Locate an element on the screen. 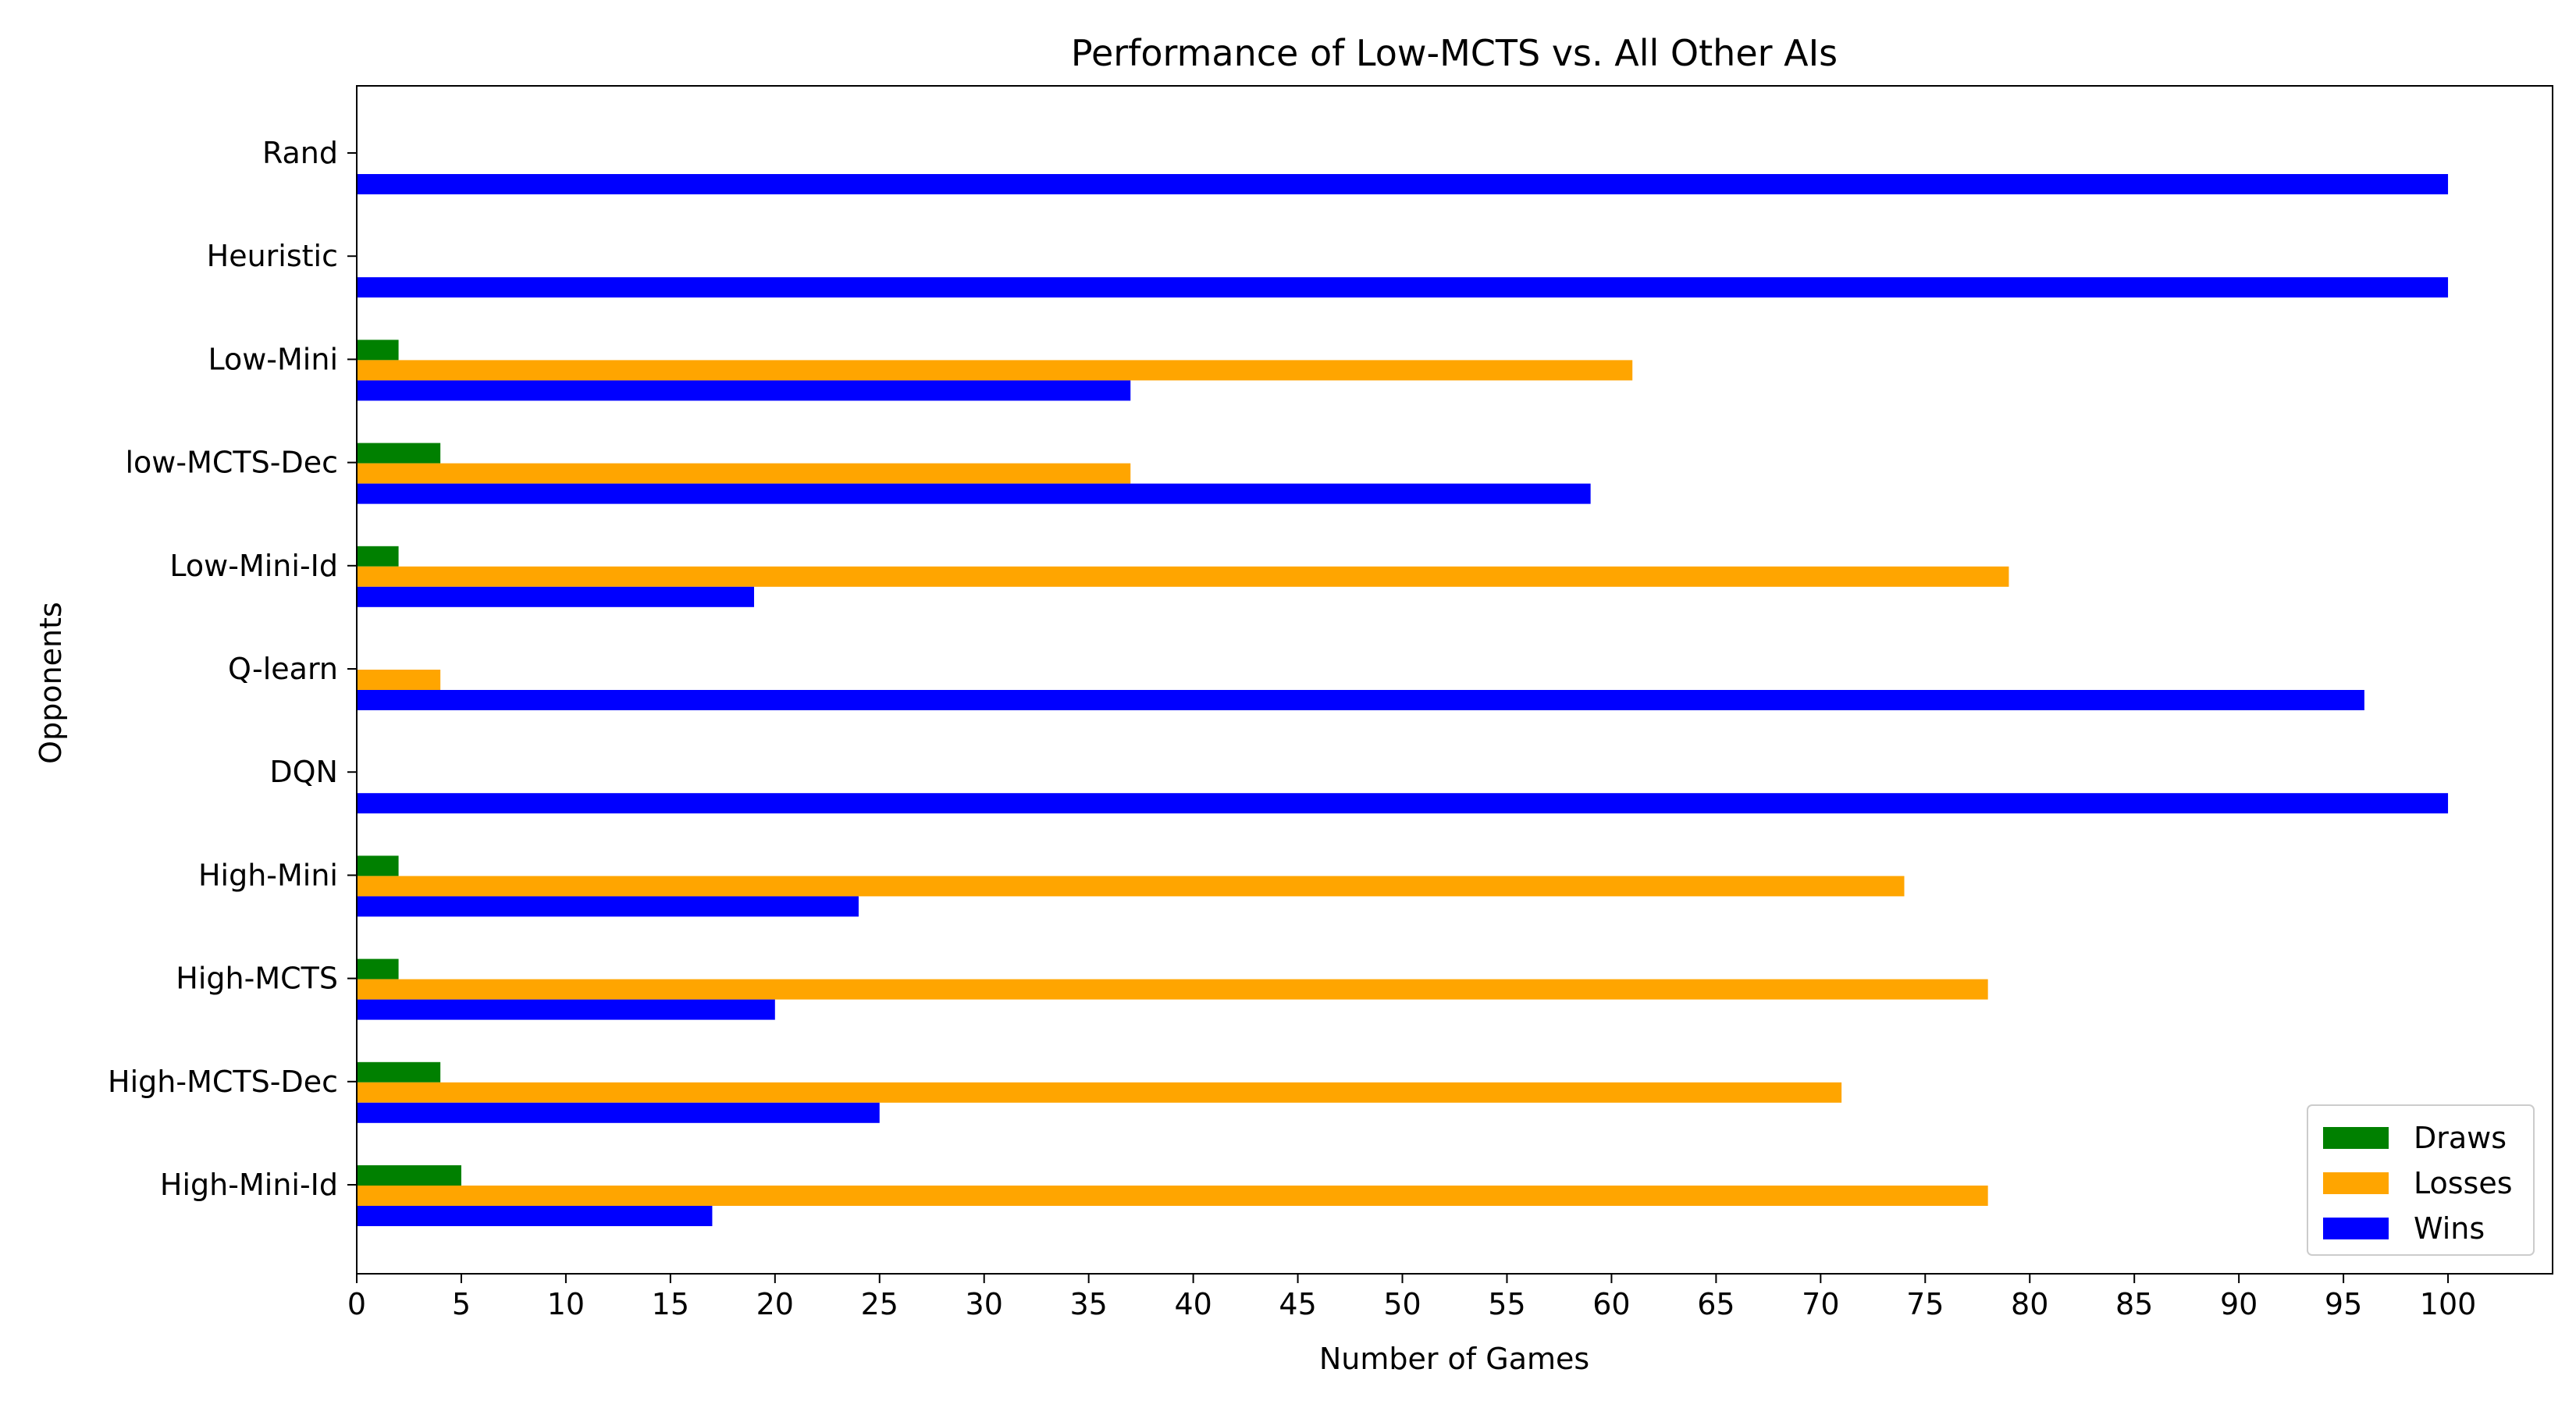 Image resolution: width=2576 pixels, height=1408 pixels. x-tick-label-40: 40 is located at coordinates (1193, 1304).